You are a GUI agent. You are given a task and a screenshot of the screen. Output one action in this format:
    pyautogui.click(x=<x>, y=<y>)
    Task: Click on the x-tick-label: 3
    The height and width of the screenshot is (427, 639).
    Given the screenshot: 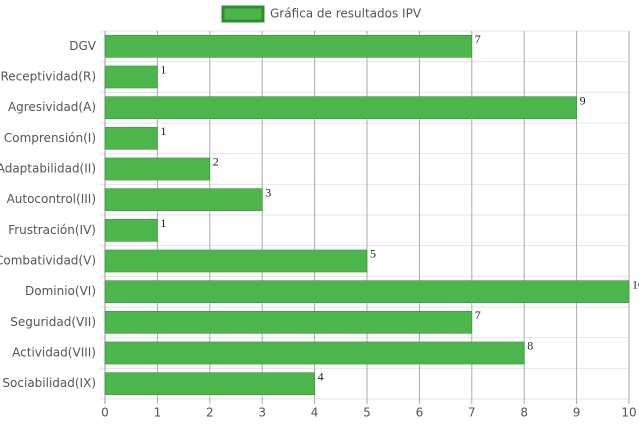 What is the action you would take?
    pyautogui.click(x=262, y=413)
    